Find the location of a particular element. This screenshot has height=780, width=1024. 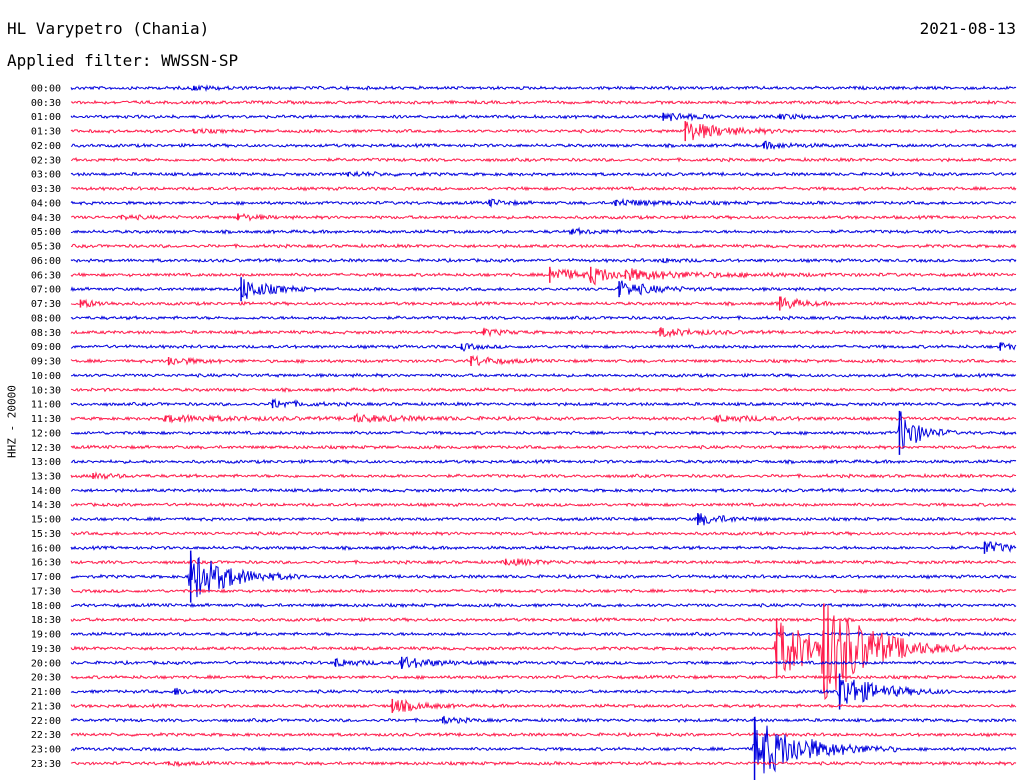

row-label: 11:30 is located at coordinates (46, 419).